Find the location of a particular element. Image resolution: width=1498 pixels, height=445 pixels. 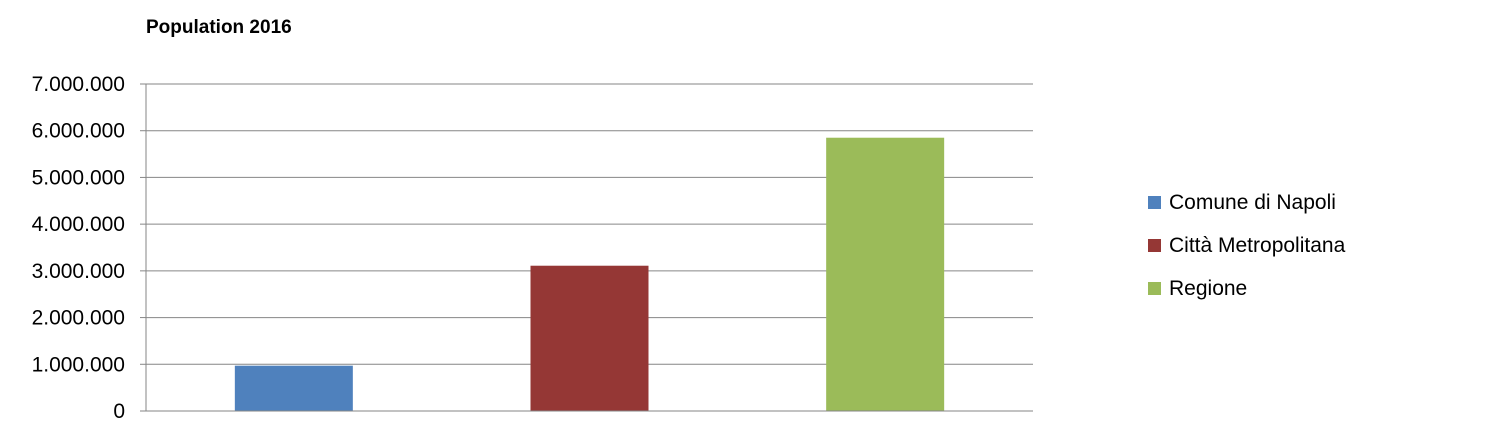

legend-item: Regione is located at coordinates (1246, 288).